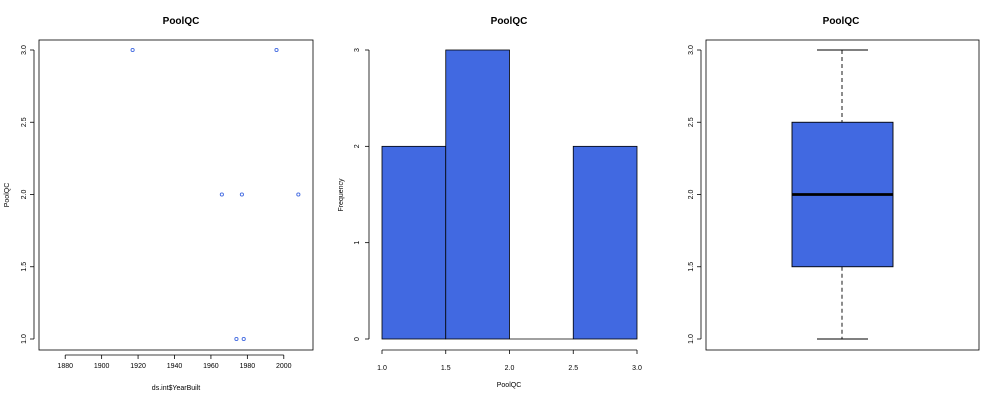 The height and width of the screenshot is (400, 1000). I want to click on scatter-title: PoolQC, so click(181, 21).